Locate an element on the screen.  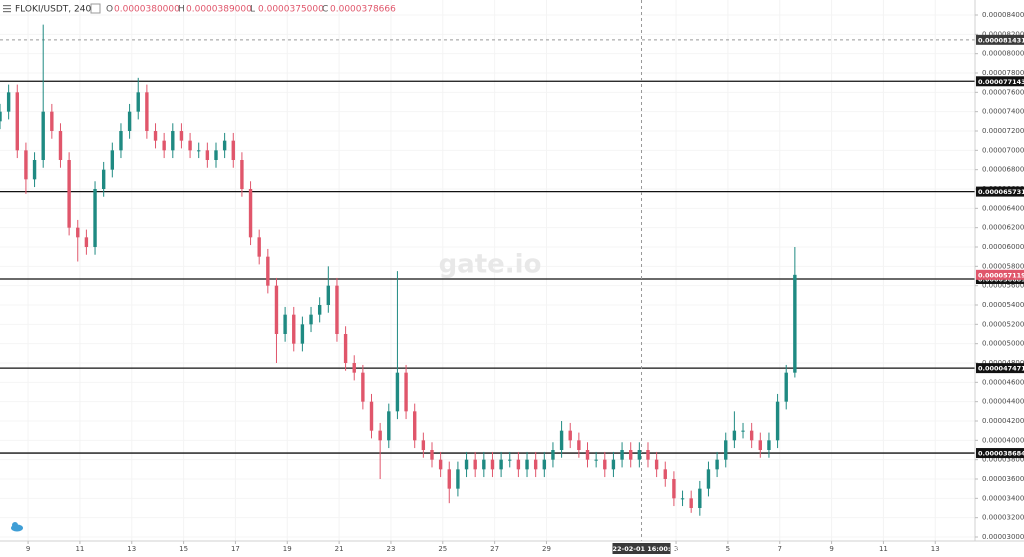
crosshair-y-box is located at coordinates (1000, 39).